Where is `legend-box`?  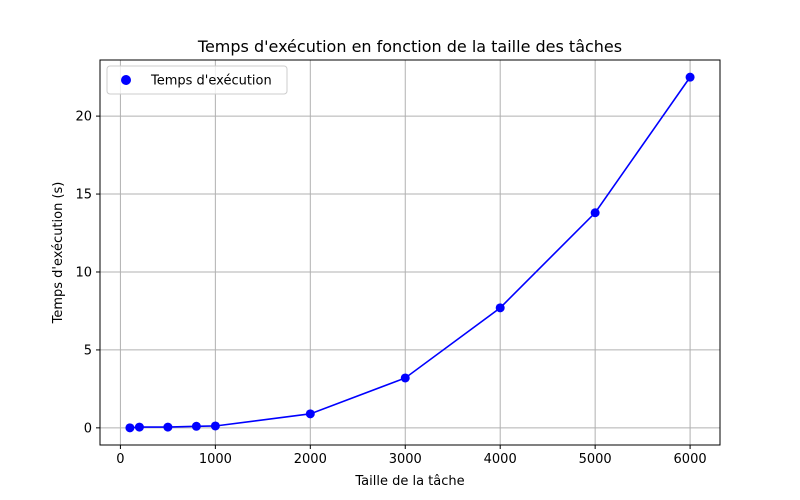
legend-box is located at coordinates (197, 80).